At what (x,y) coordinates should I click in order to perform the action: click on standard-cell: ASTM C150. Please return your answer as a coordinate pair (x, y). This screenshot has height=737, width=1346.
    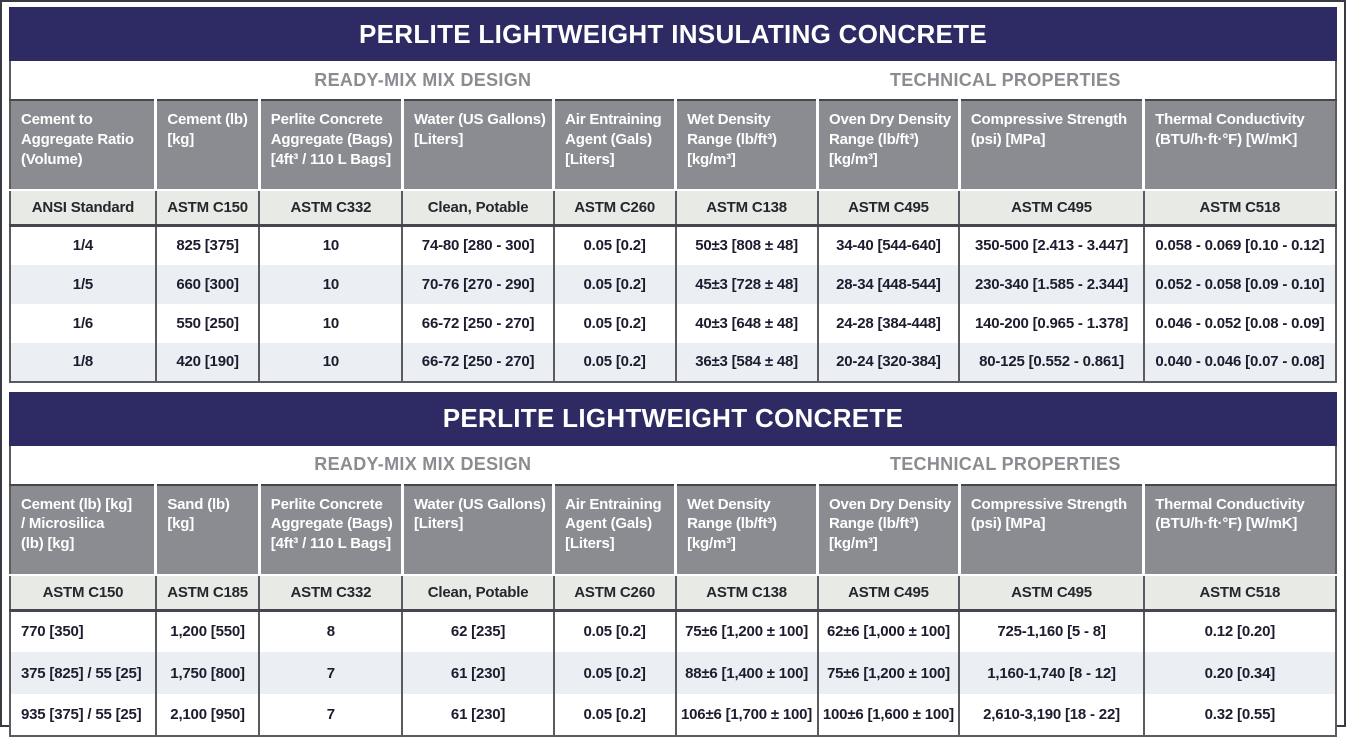
    Looking at the image, I should click on (83, 593).